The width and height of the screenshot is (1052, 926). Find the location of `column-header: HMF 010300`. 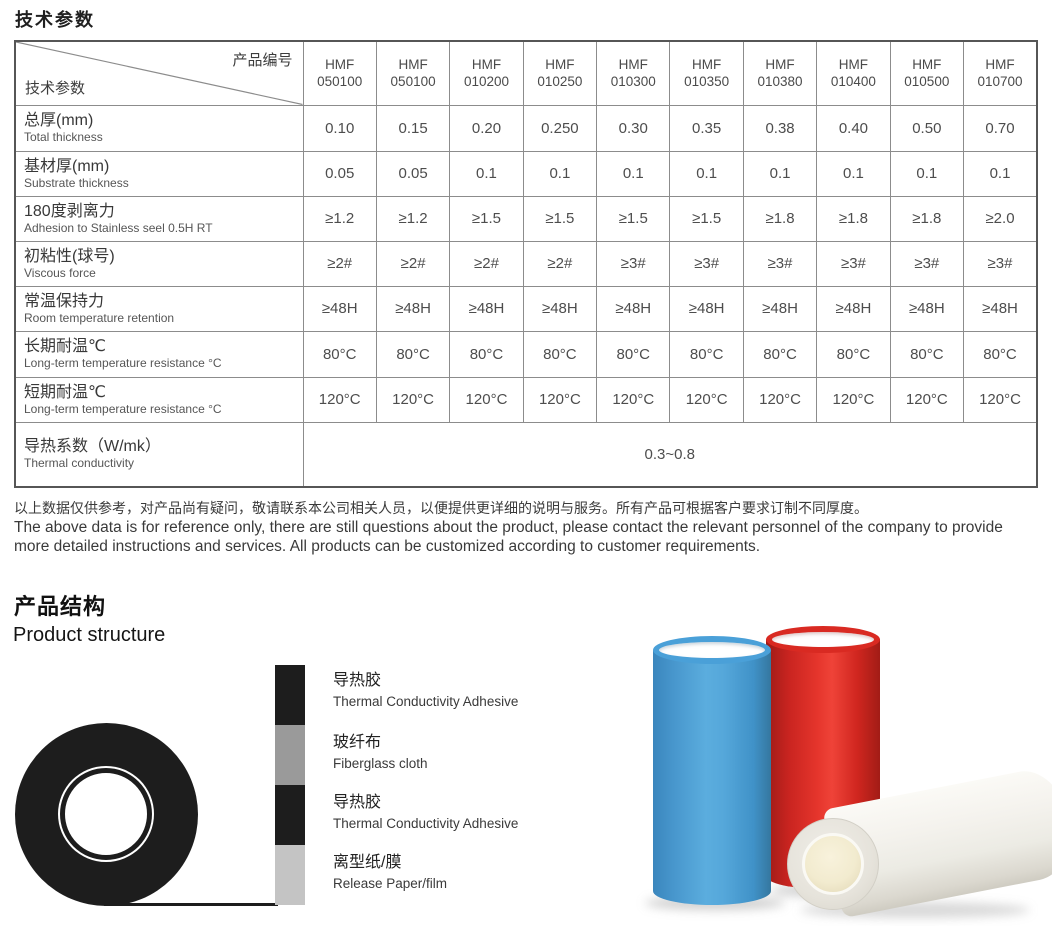

column-header: HMF 010300 is located at coordinates (633, 73).